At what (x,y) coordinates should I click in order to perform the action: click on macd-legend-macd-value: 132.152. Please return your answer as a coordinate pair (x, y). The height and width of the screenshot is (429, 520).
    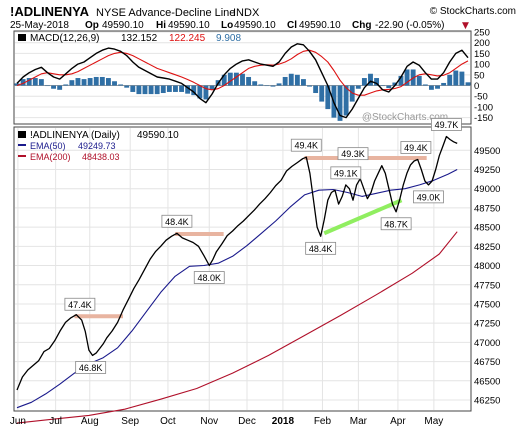
    Looking at the image, I should click on (139, 38).